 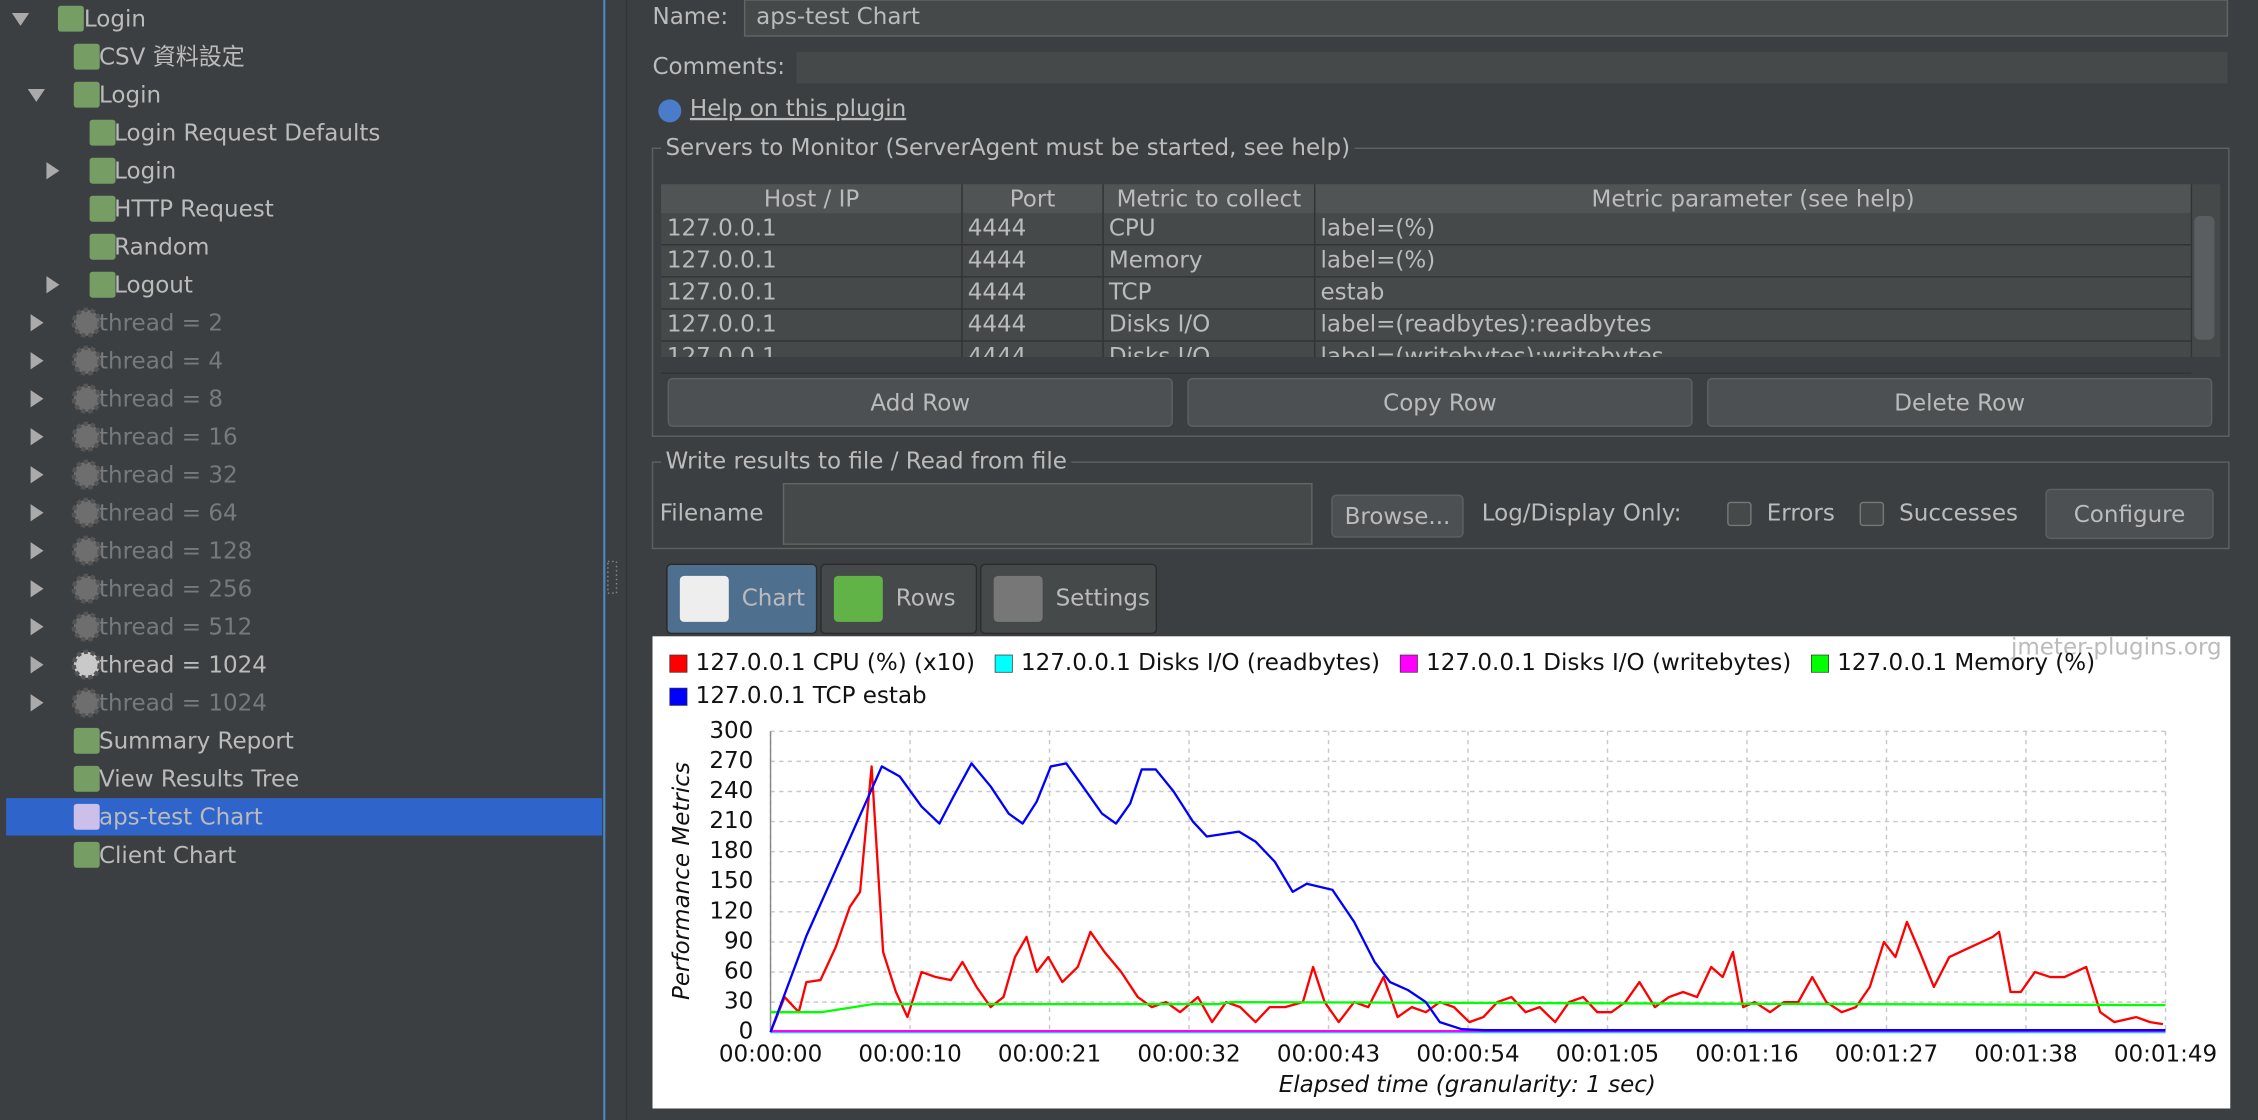 What do you see at coordinates (1512, 67) in the screenshot?
I see `comments-field` at bounding box center [1512, 67].